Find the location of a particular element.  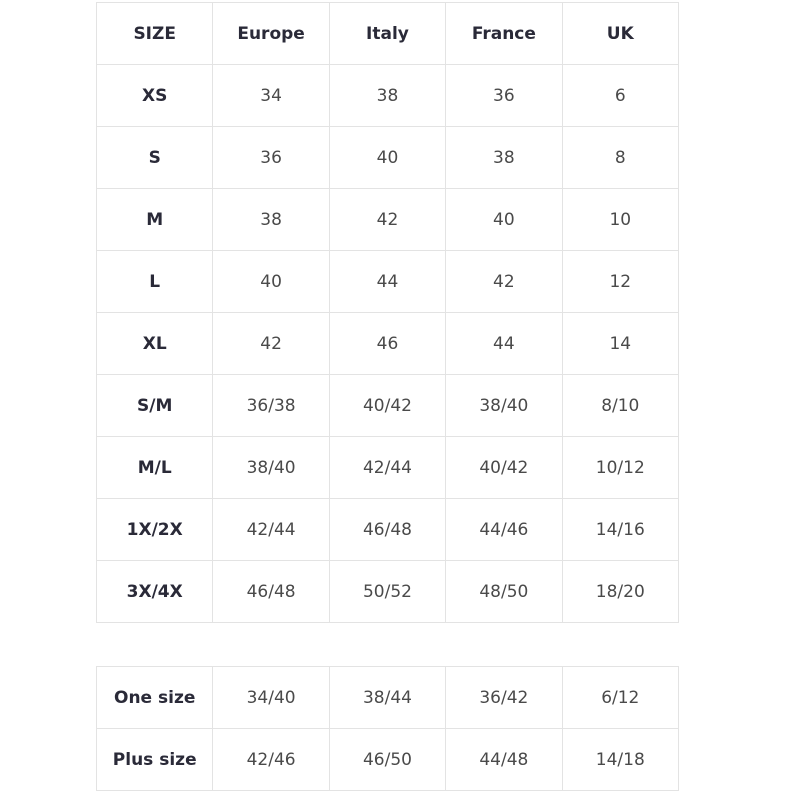

size-value-cell: 14 is located at coordinates (620, 343).